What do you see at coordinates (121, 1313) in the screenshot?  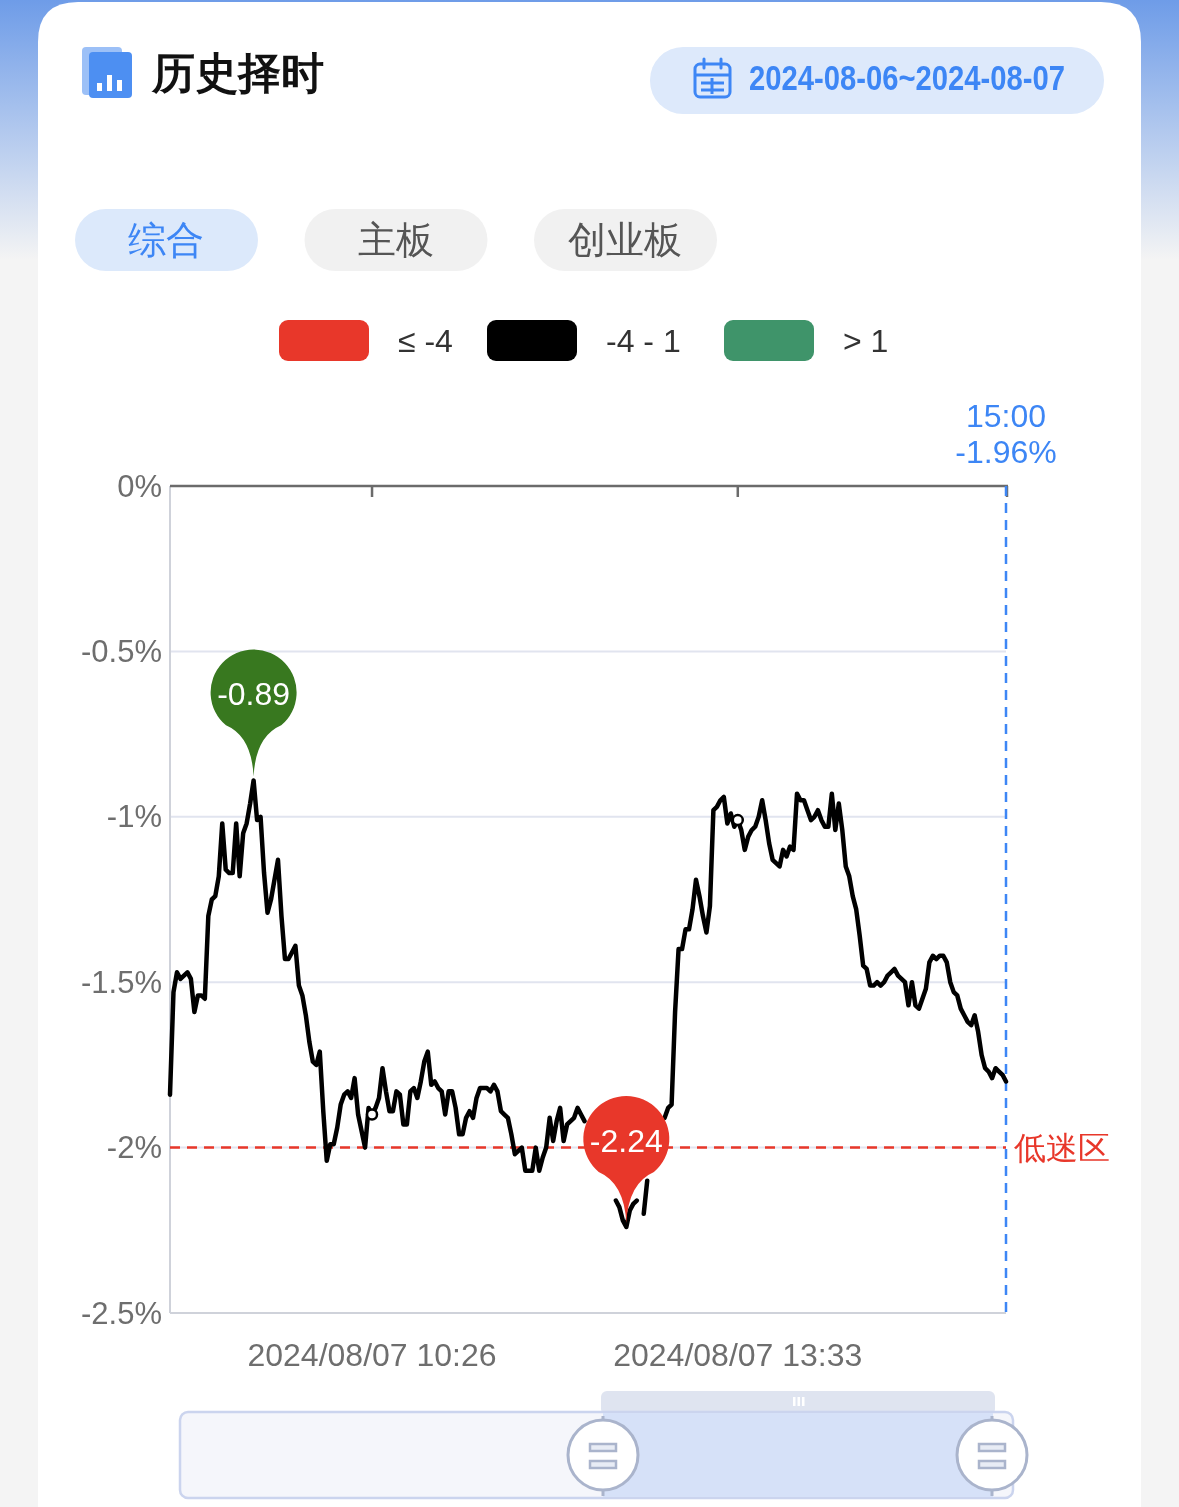 I see `y-tick-label: -2.5%` at bounding box center [121, 1313].